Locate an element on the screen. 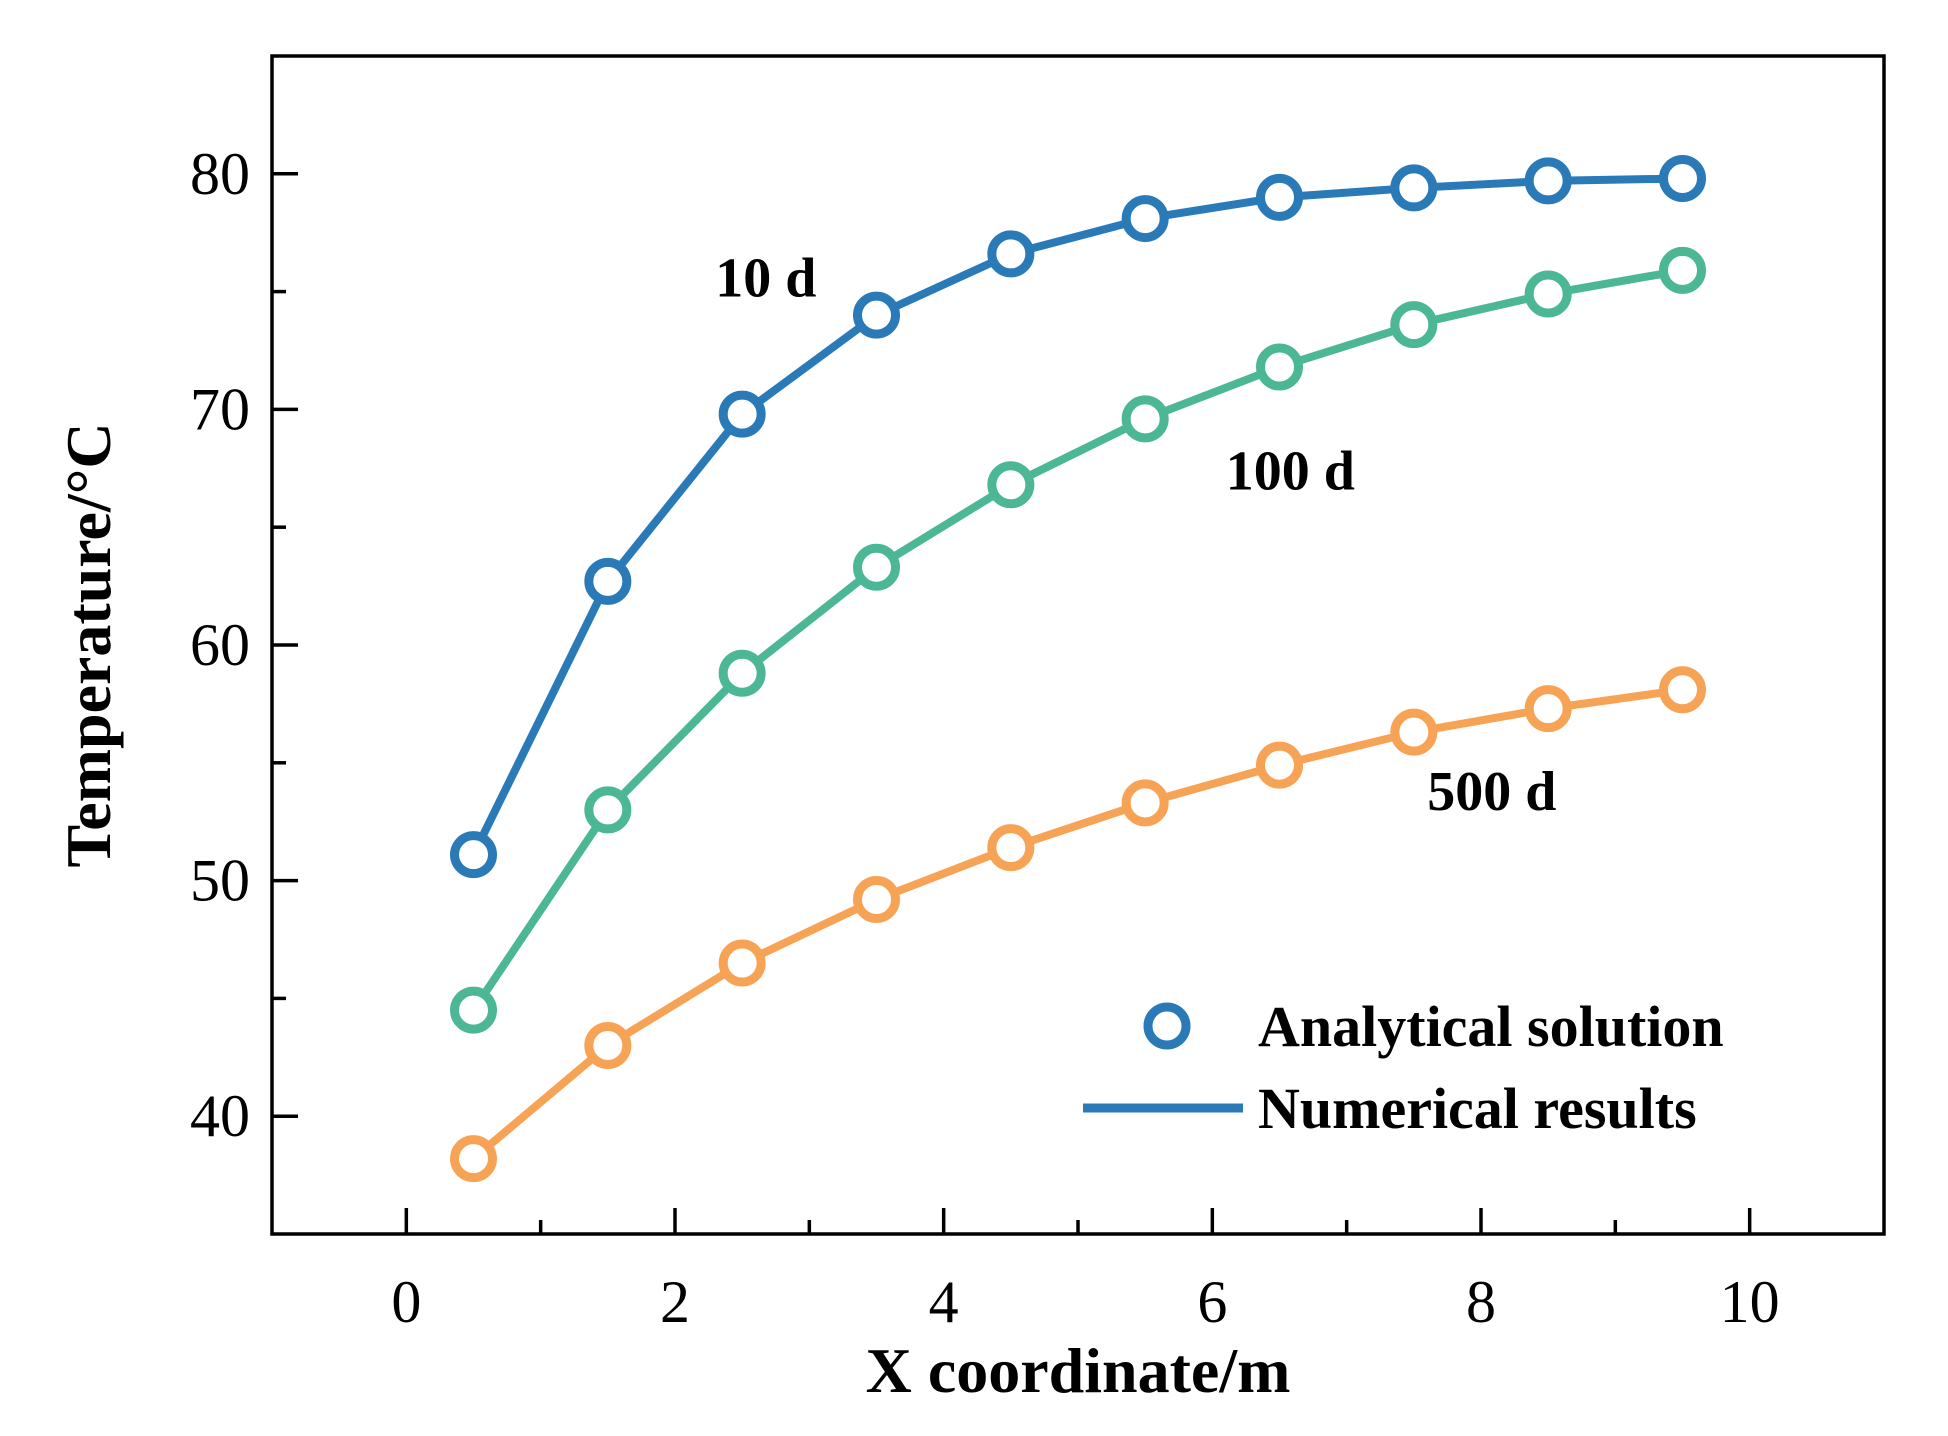  x-tick-label: 2 is located at coordinates (675, 1302).